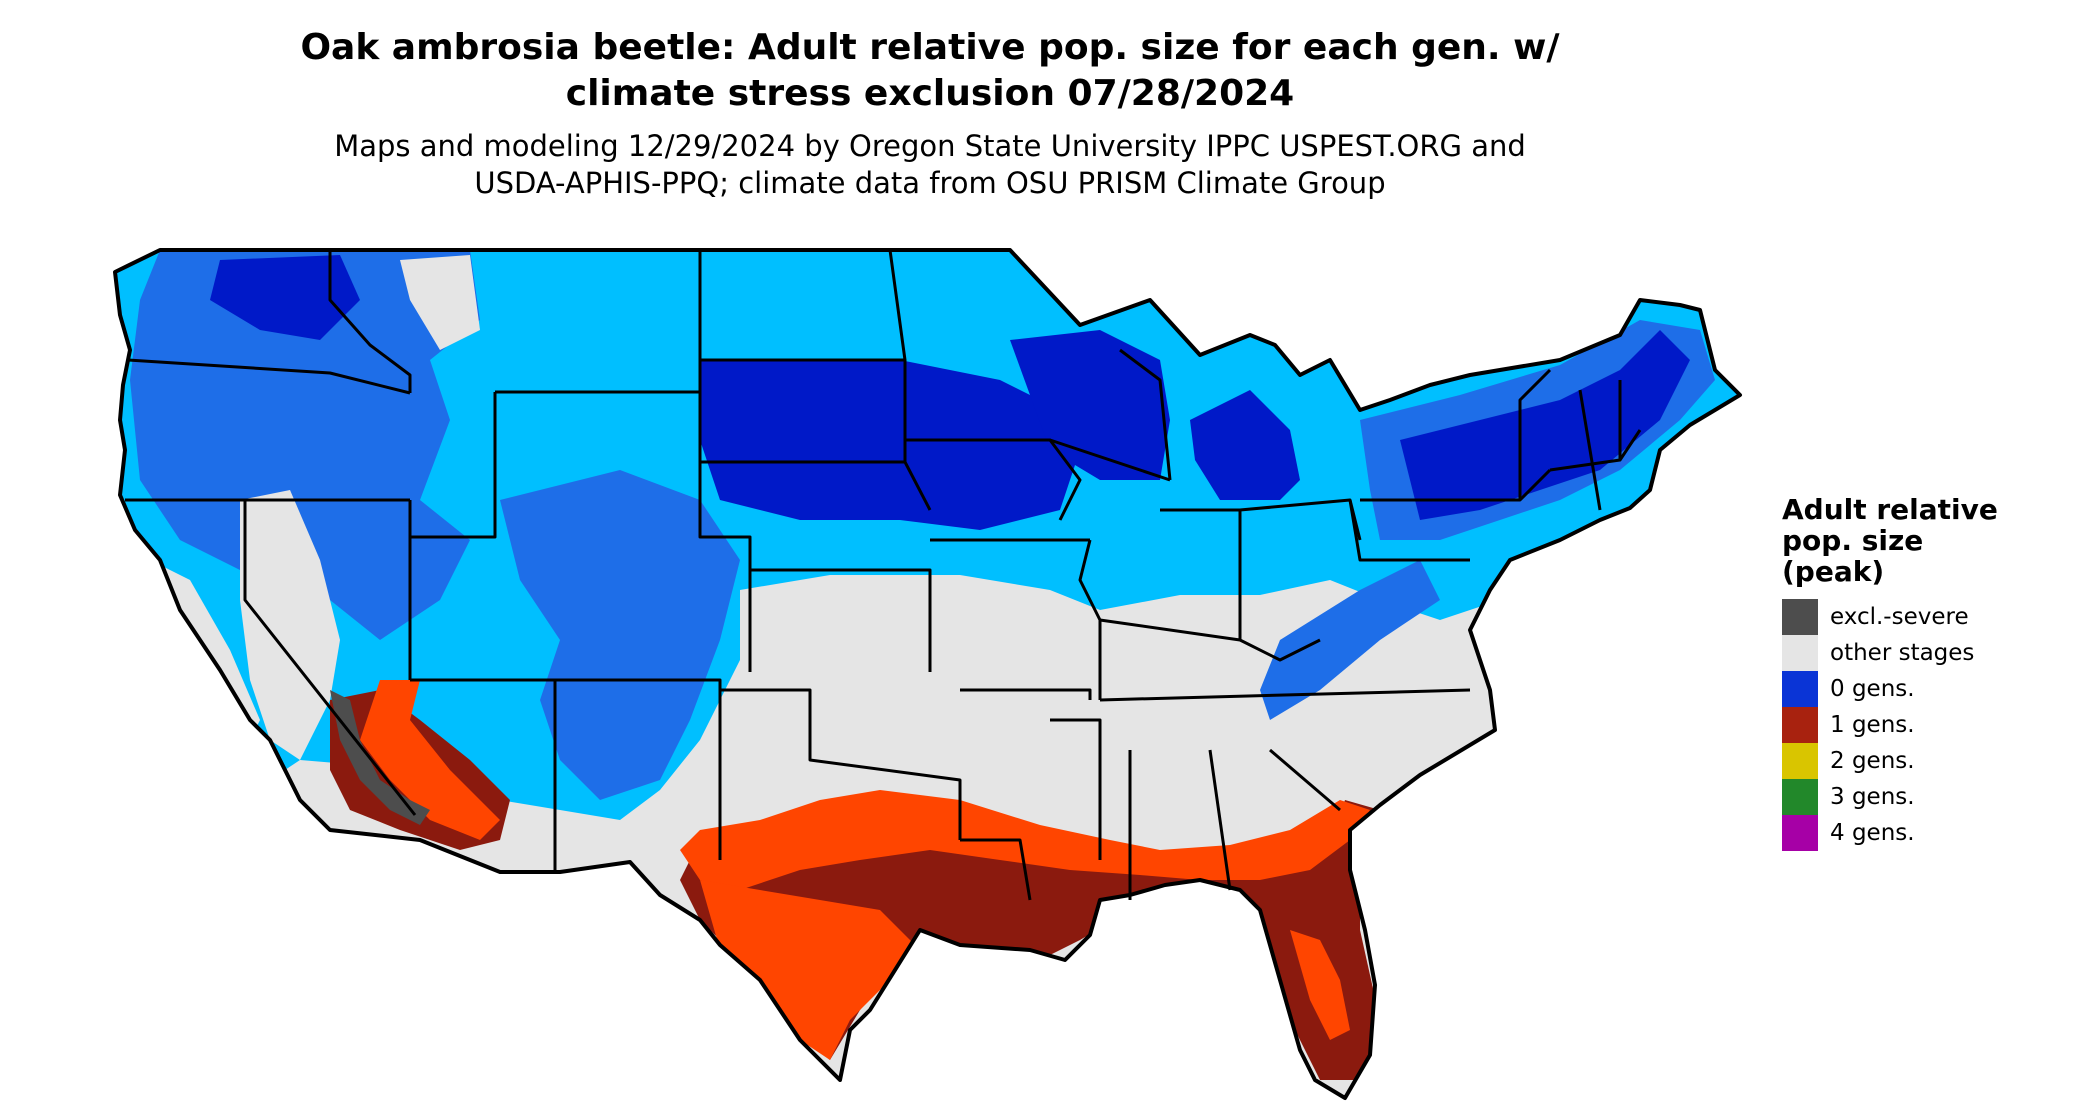  Describe the element at coordinates (1833, 571) in the screenshot. I see `legend-title-line-3: (peak)` at that location.